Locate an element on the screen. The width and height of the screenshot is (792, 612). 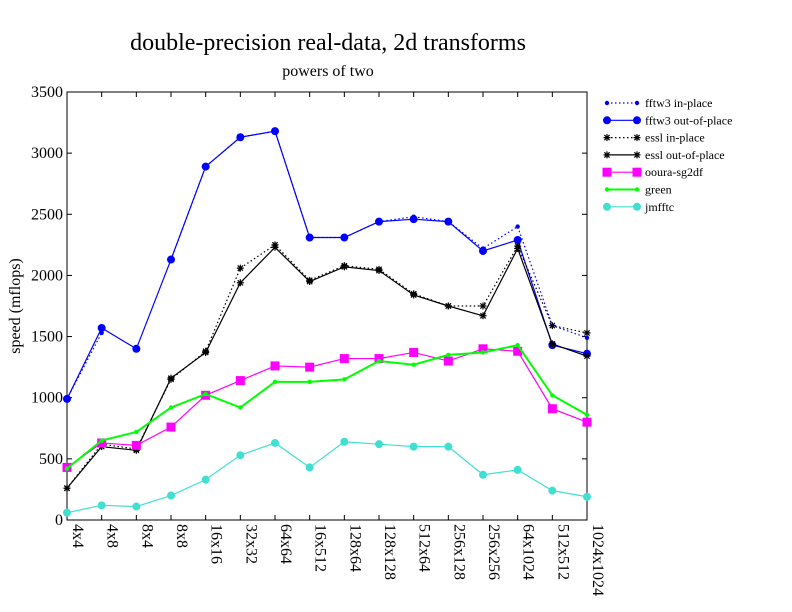
x-tick-label: 4x4 is located at coordinates (77, 536).